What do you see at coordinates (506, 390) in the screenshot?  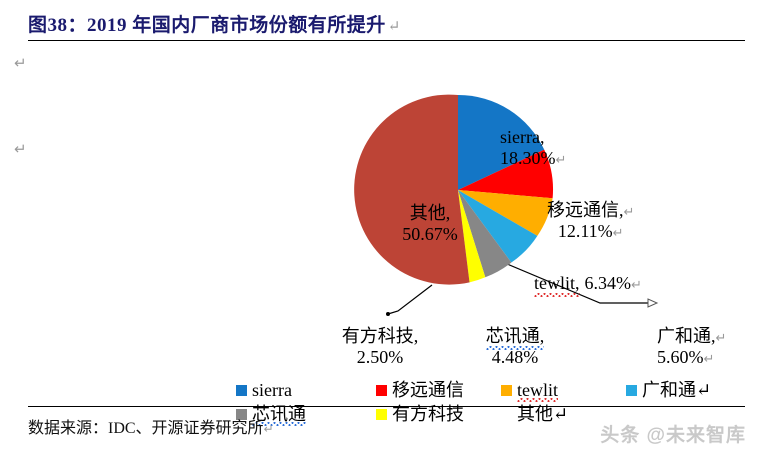 I see `legend-swatch-tewlit` at bounding box center [506, 390].